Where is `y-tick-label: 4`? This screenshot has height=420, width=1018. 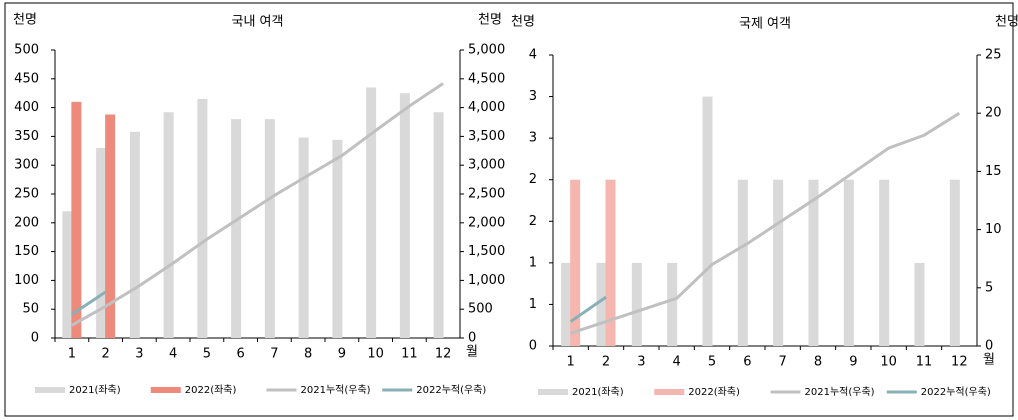 y-tick-label: 4 is located at coordinates (533, 55).